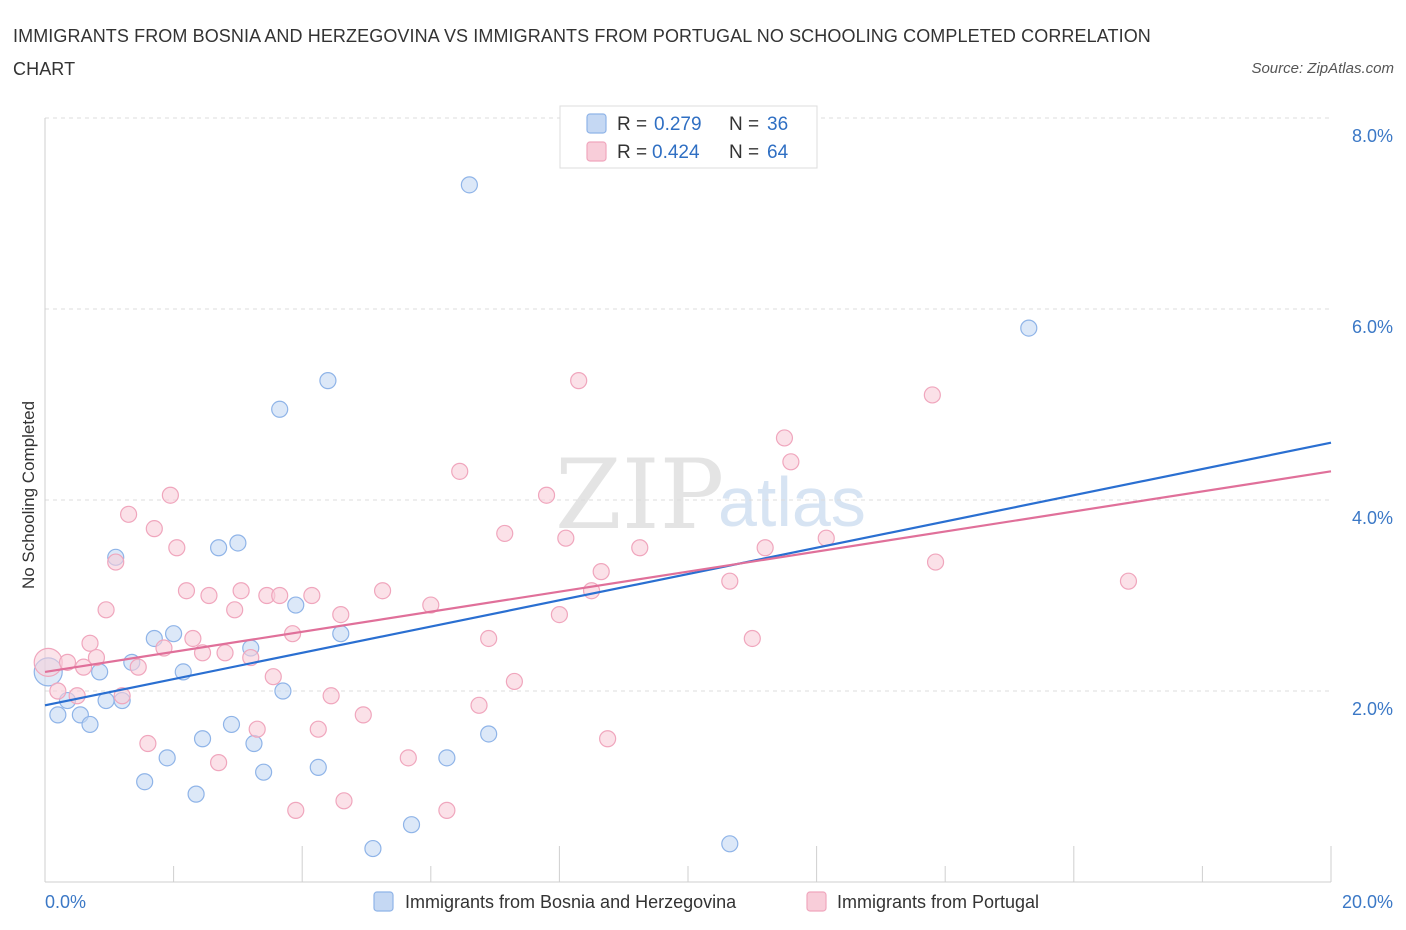 The image size is (1406, 930). I want to click on y-tick-label: 8.0%, so click(1372, 136).